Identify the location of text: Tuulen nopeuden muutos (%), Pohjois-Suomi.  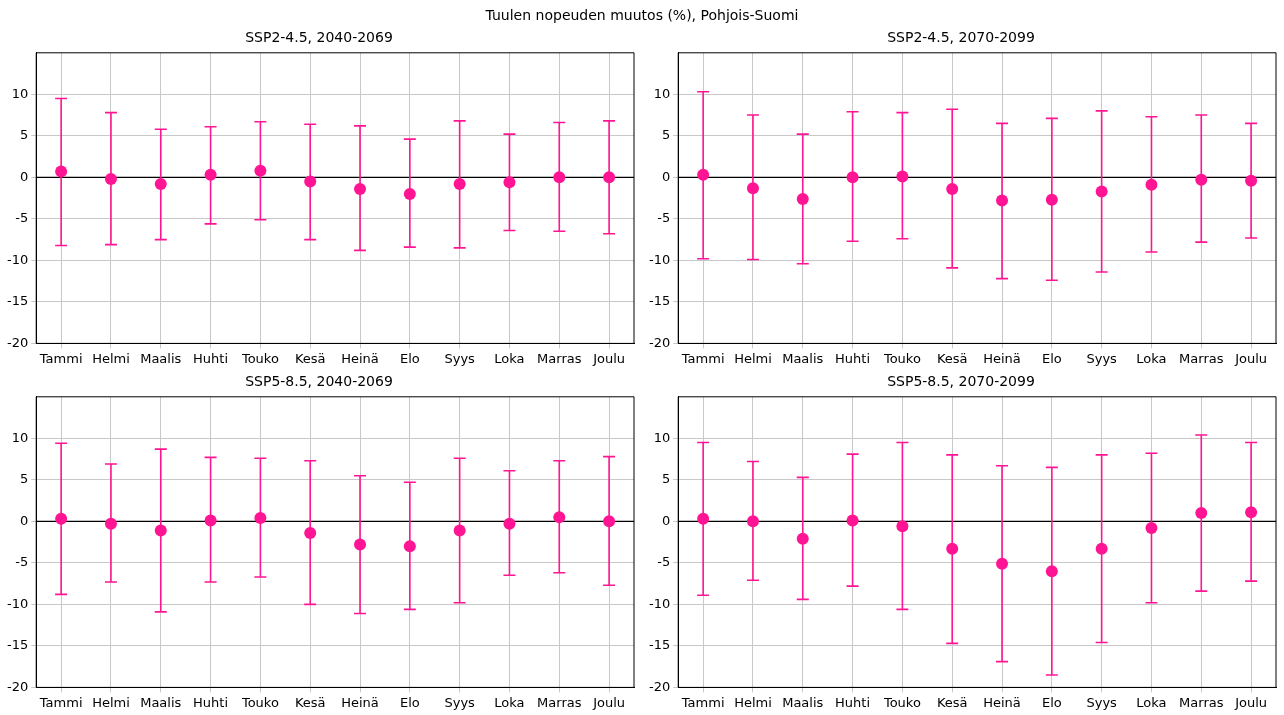
(642, 15).